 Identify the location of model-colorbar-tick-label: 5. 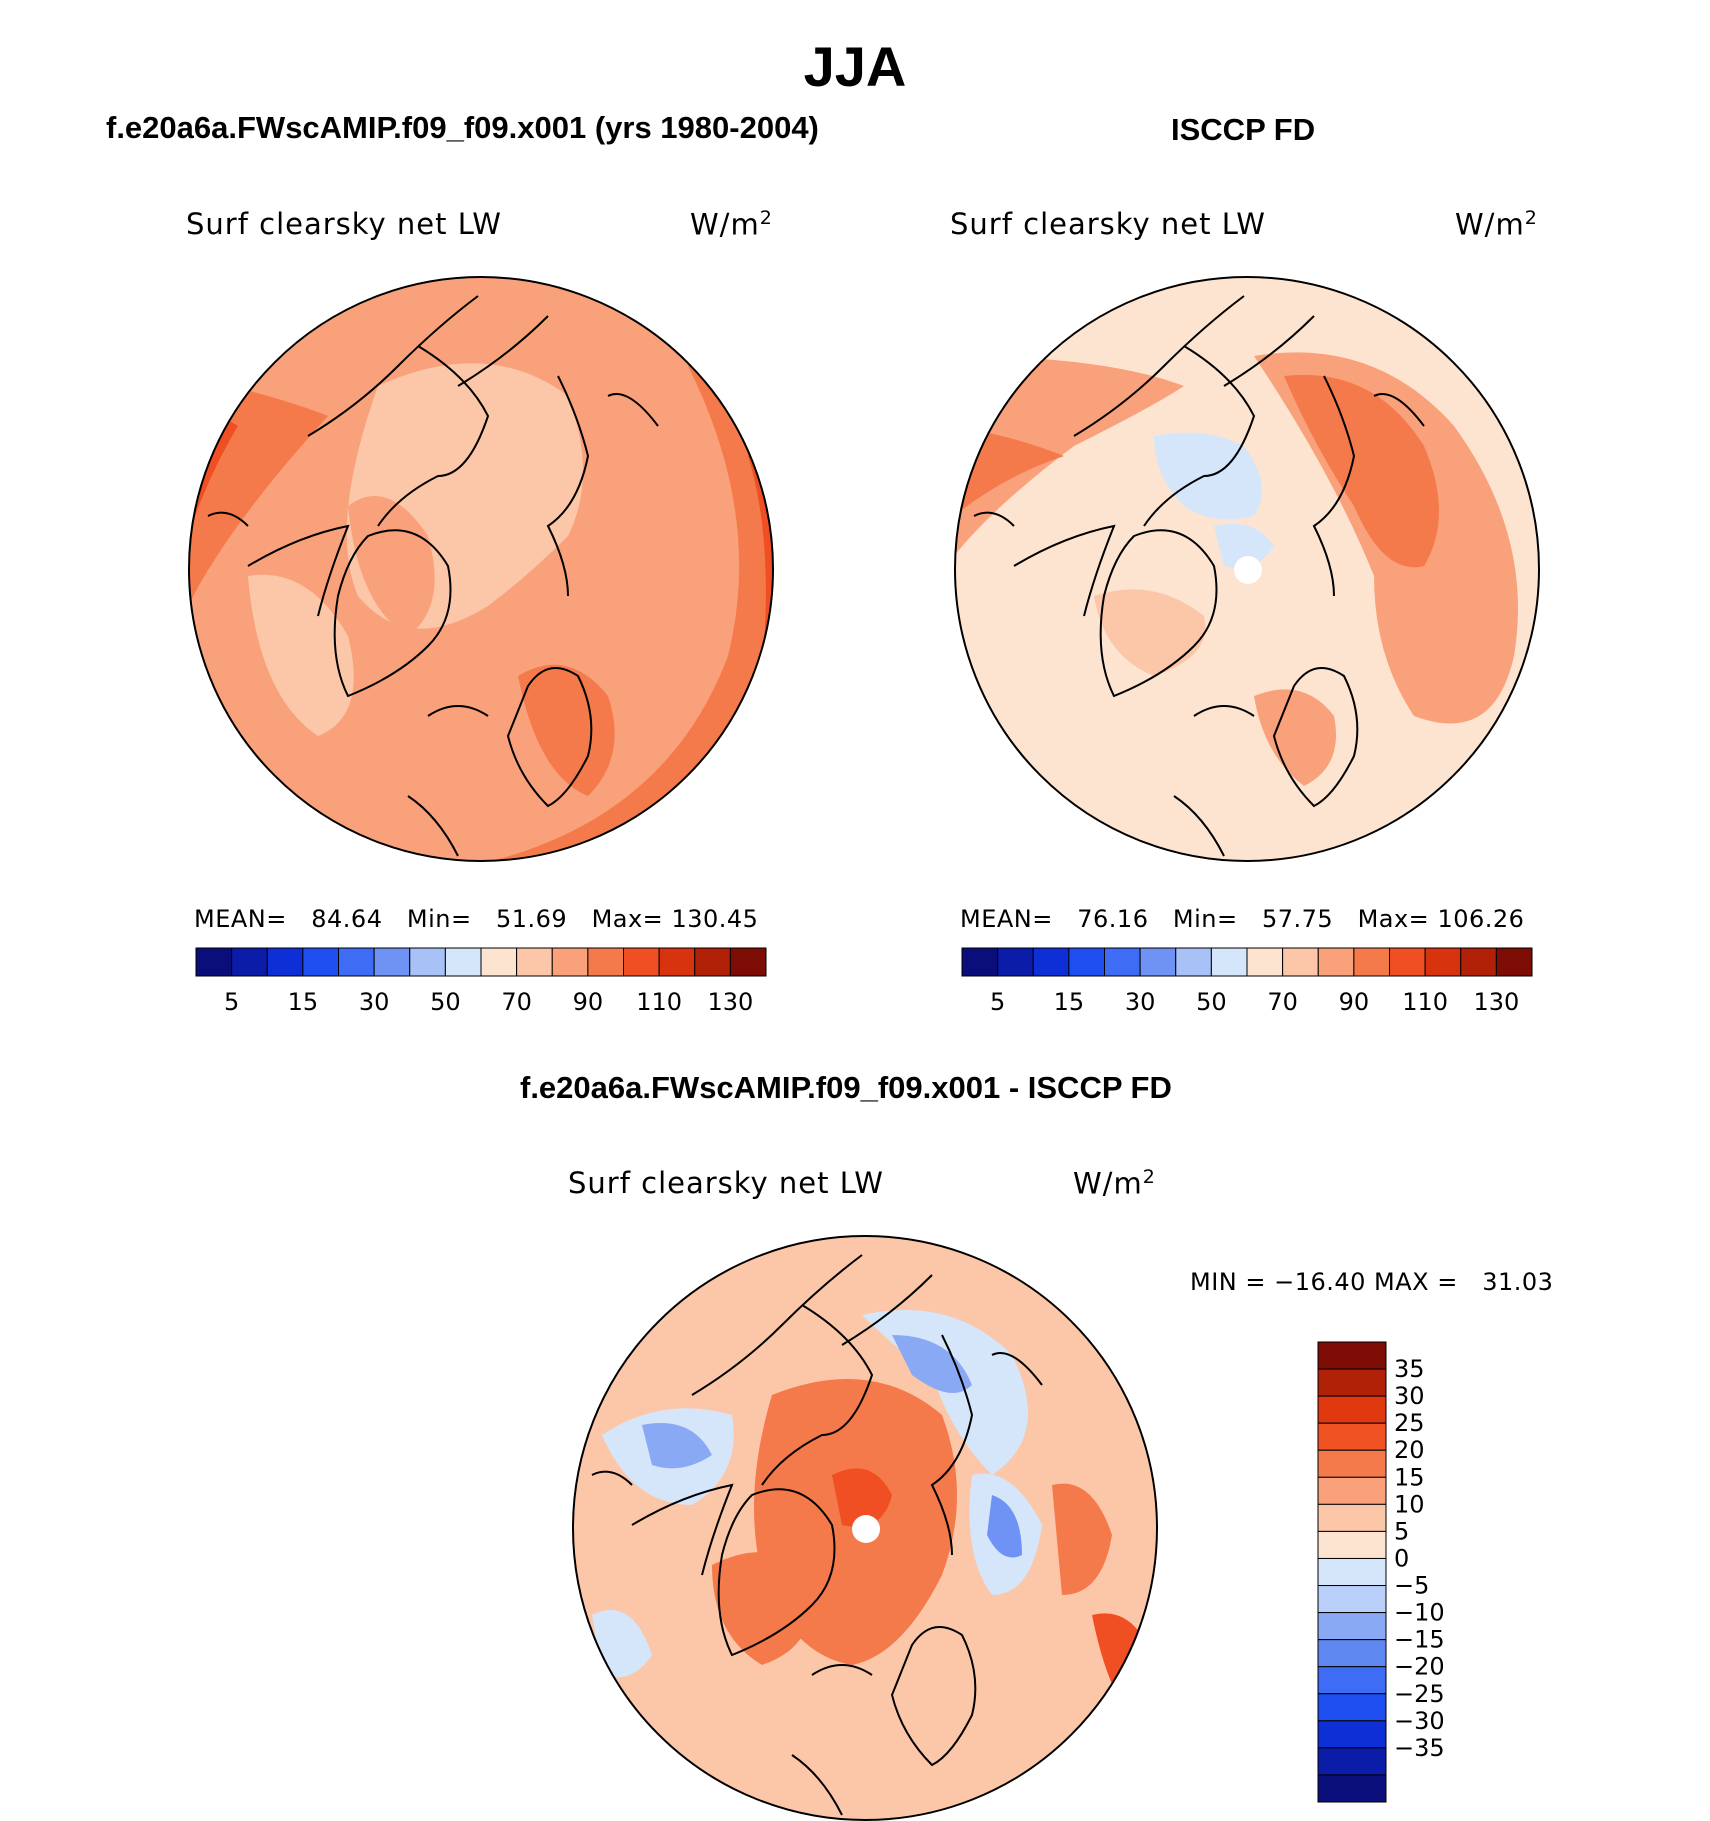
(231, 1002).